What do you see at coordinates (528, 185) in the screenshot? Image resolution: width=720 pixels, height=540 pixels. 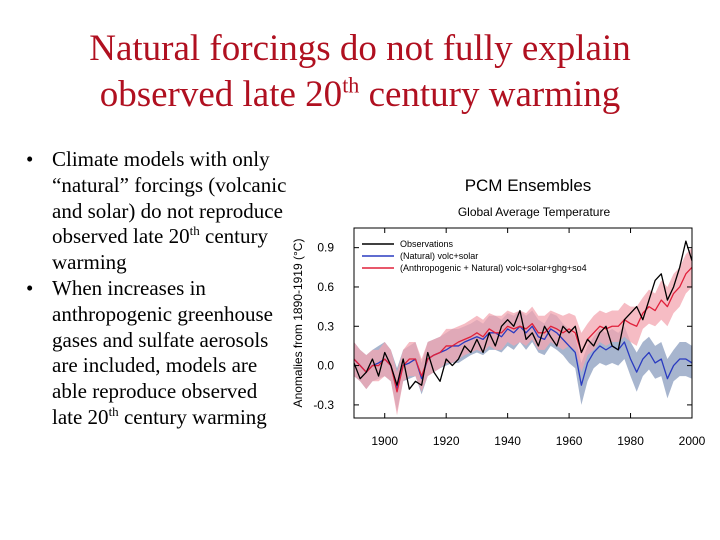 I see `chart-title: PCM Ensembles` at bounding box center [528, 185].